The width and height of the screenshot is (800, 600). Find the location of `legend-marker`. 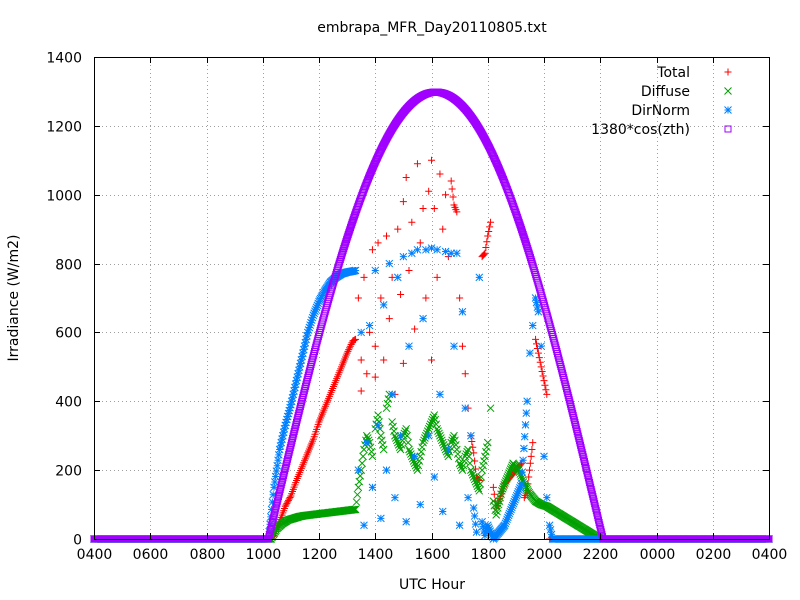

legend-marker is located at coordinates (728, 110).